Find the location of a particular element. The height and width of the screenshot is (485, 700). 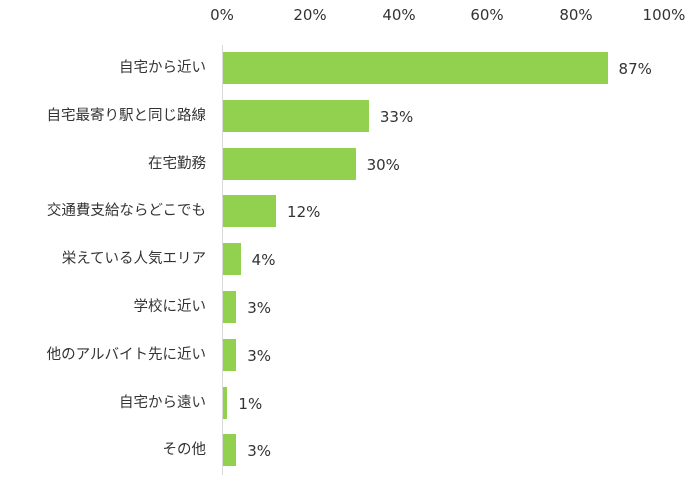

value-label: 1% is located at coordinates (250, 403).